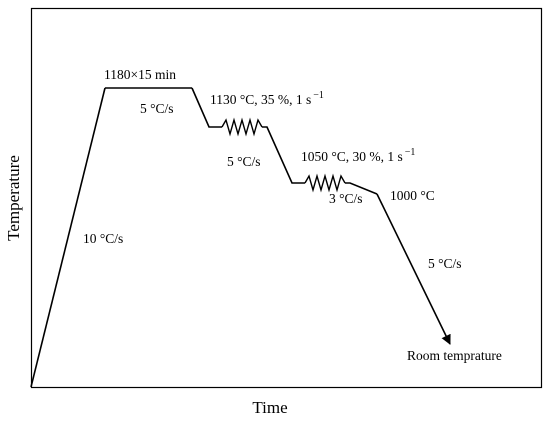 This screenshot has height=421, width=550. I want to click on deformation-label-2: 1050 °C, 30 %, 1 s −1, so click(358, 155).